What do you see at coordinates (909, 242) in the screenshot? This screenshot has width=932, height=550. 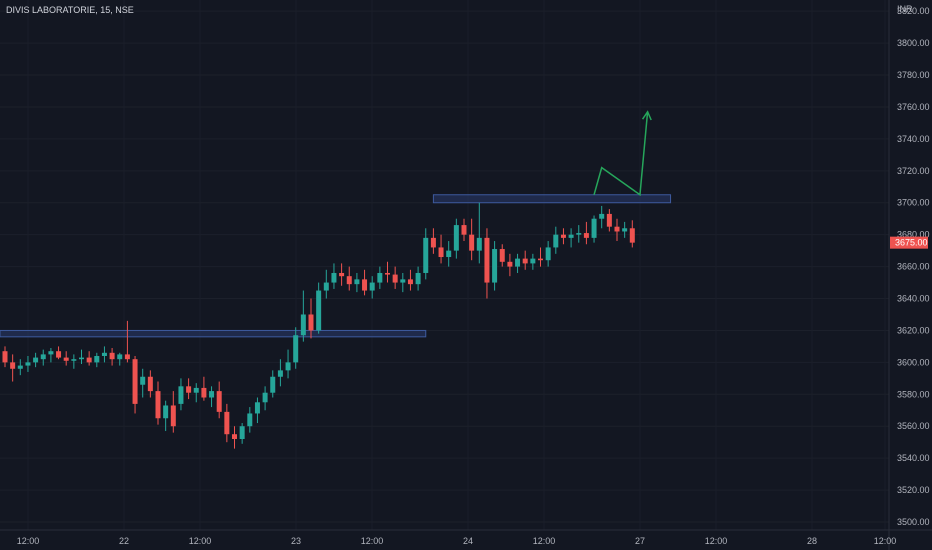 I see `last-price-box` at bounding box center [909, 242].